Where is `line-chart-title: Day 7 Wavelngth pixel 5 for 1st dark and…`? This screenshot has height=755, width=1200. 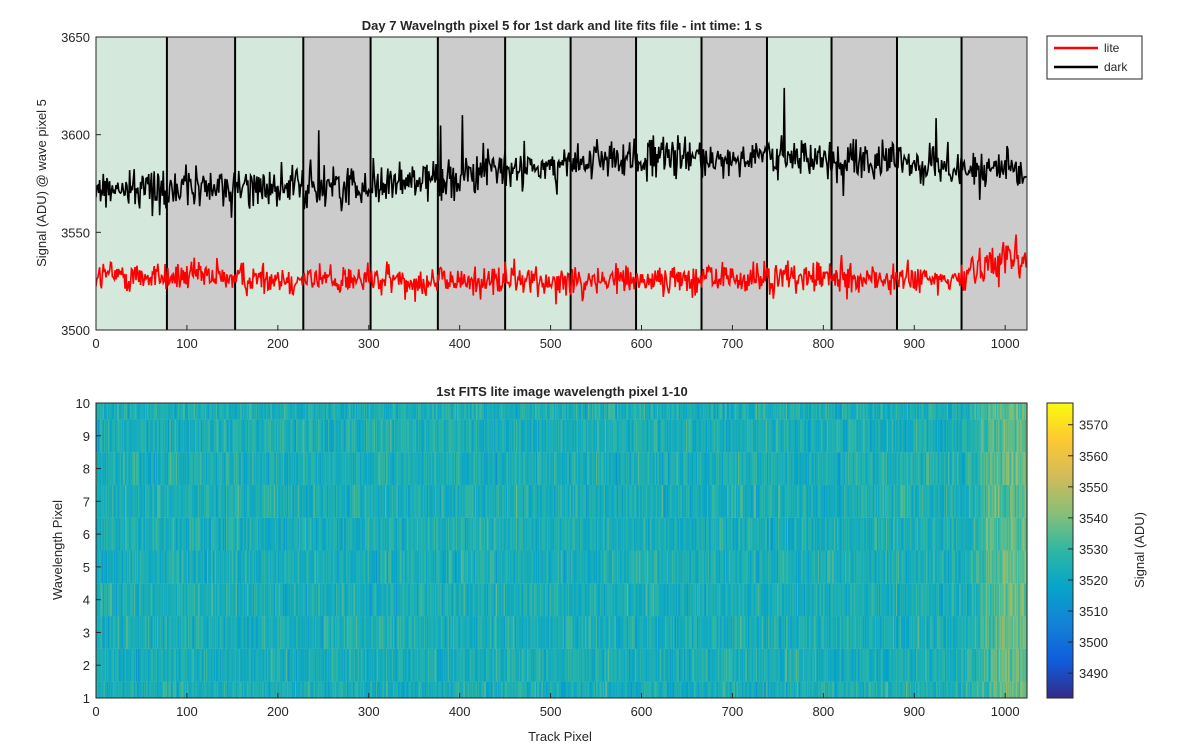
line-chart-title: Day 7 Wavelngth pixel 5 for 1st dark and… is located at coordinates (562, 25).